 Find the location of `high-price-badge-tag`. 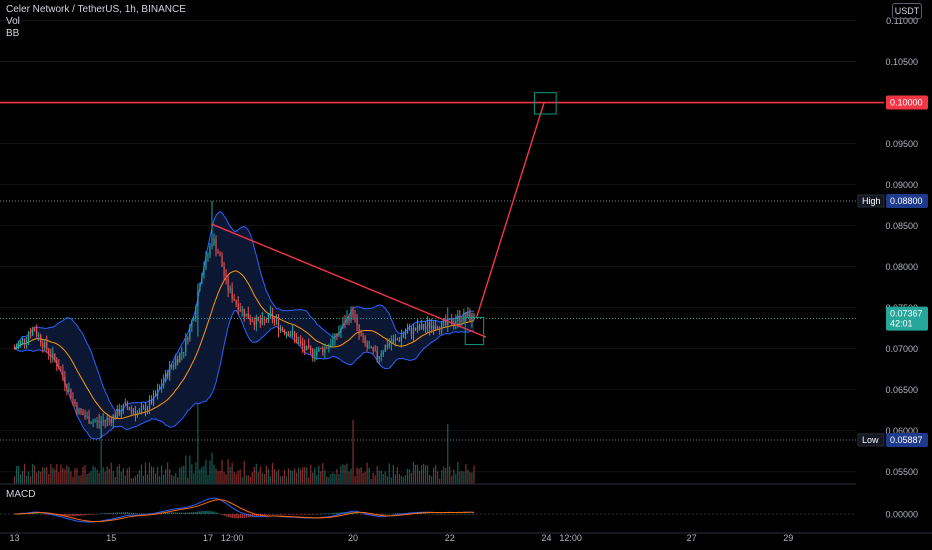

high-price-badge-tag is located at coordinates (871, 201).